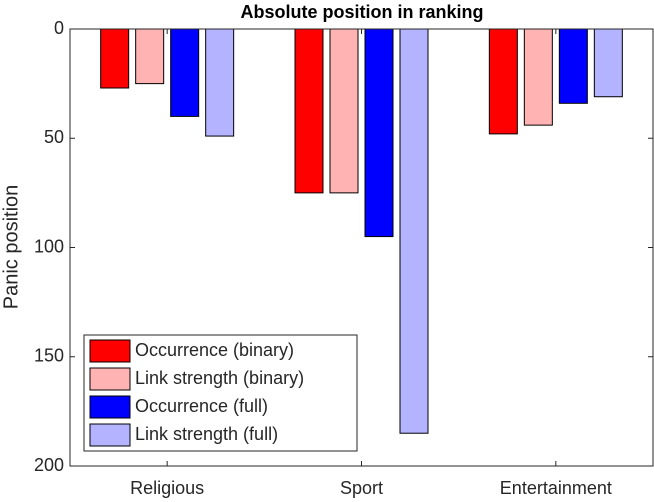 The image size is (654, 502). Describe the element at coordinates (11, 247) in the screenshot. I see `y-axis-label: Panic position` at that location.